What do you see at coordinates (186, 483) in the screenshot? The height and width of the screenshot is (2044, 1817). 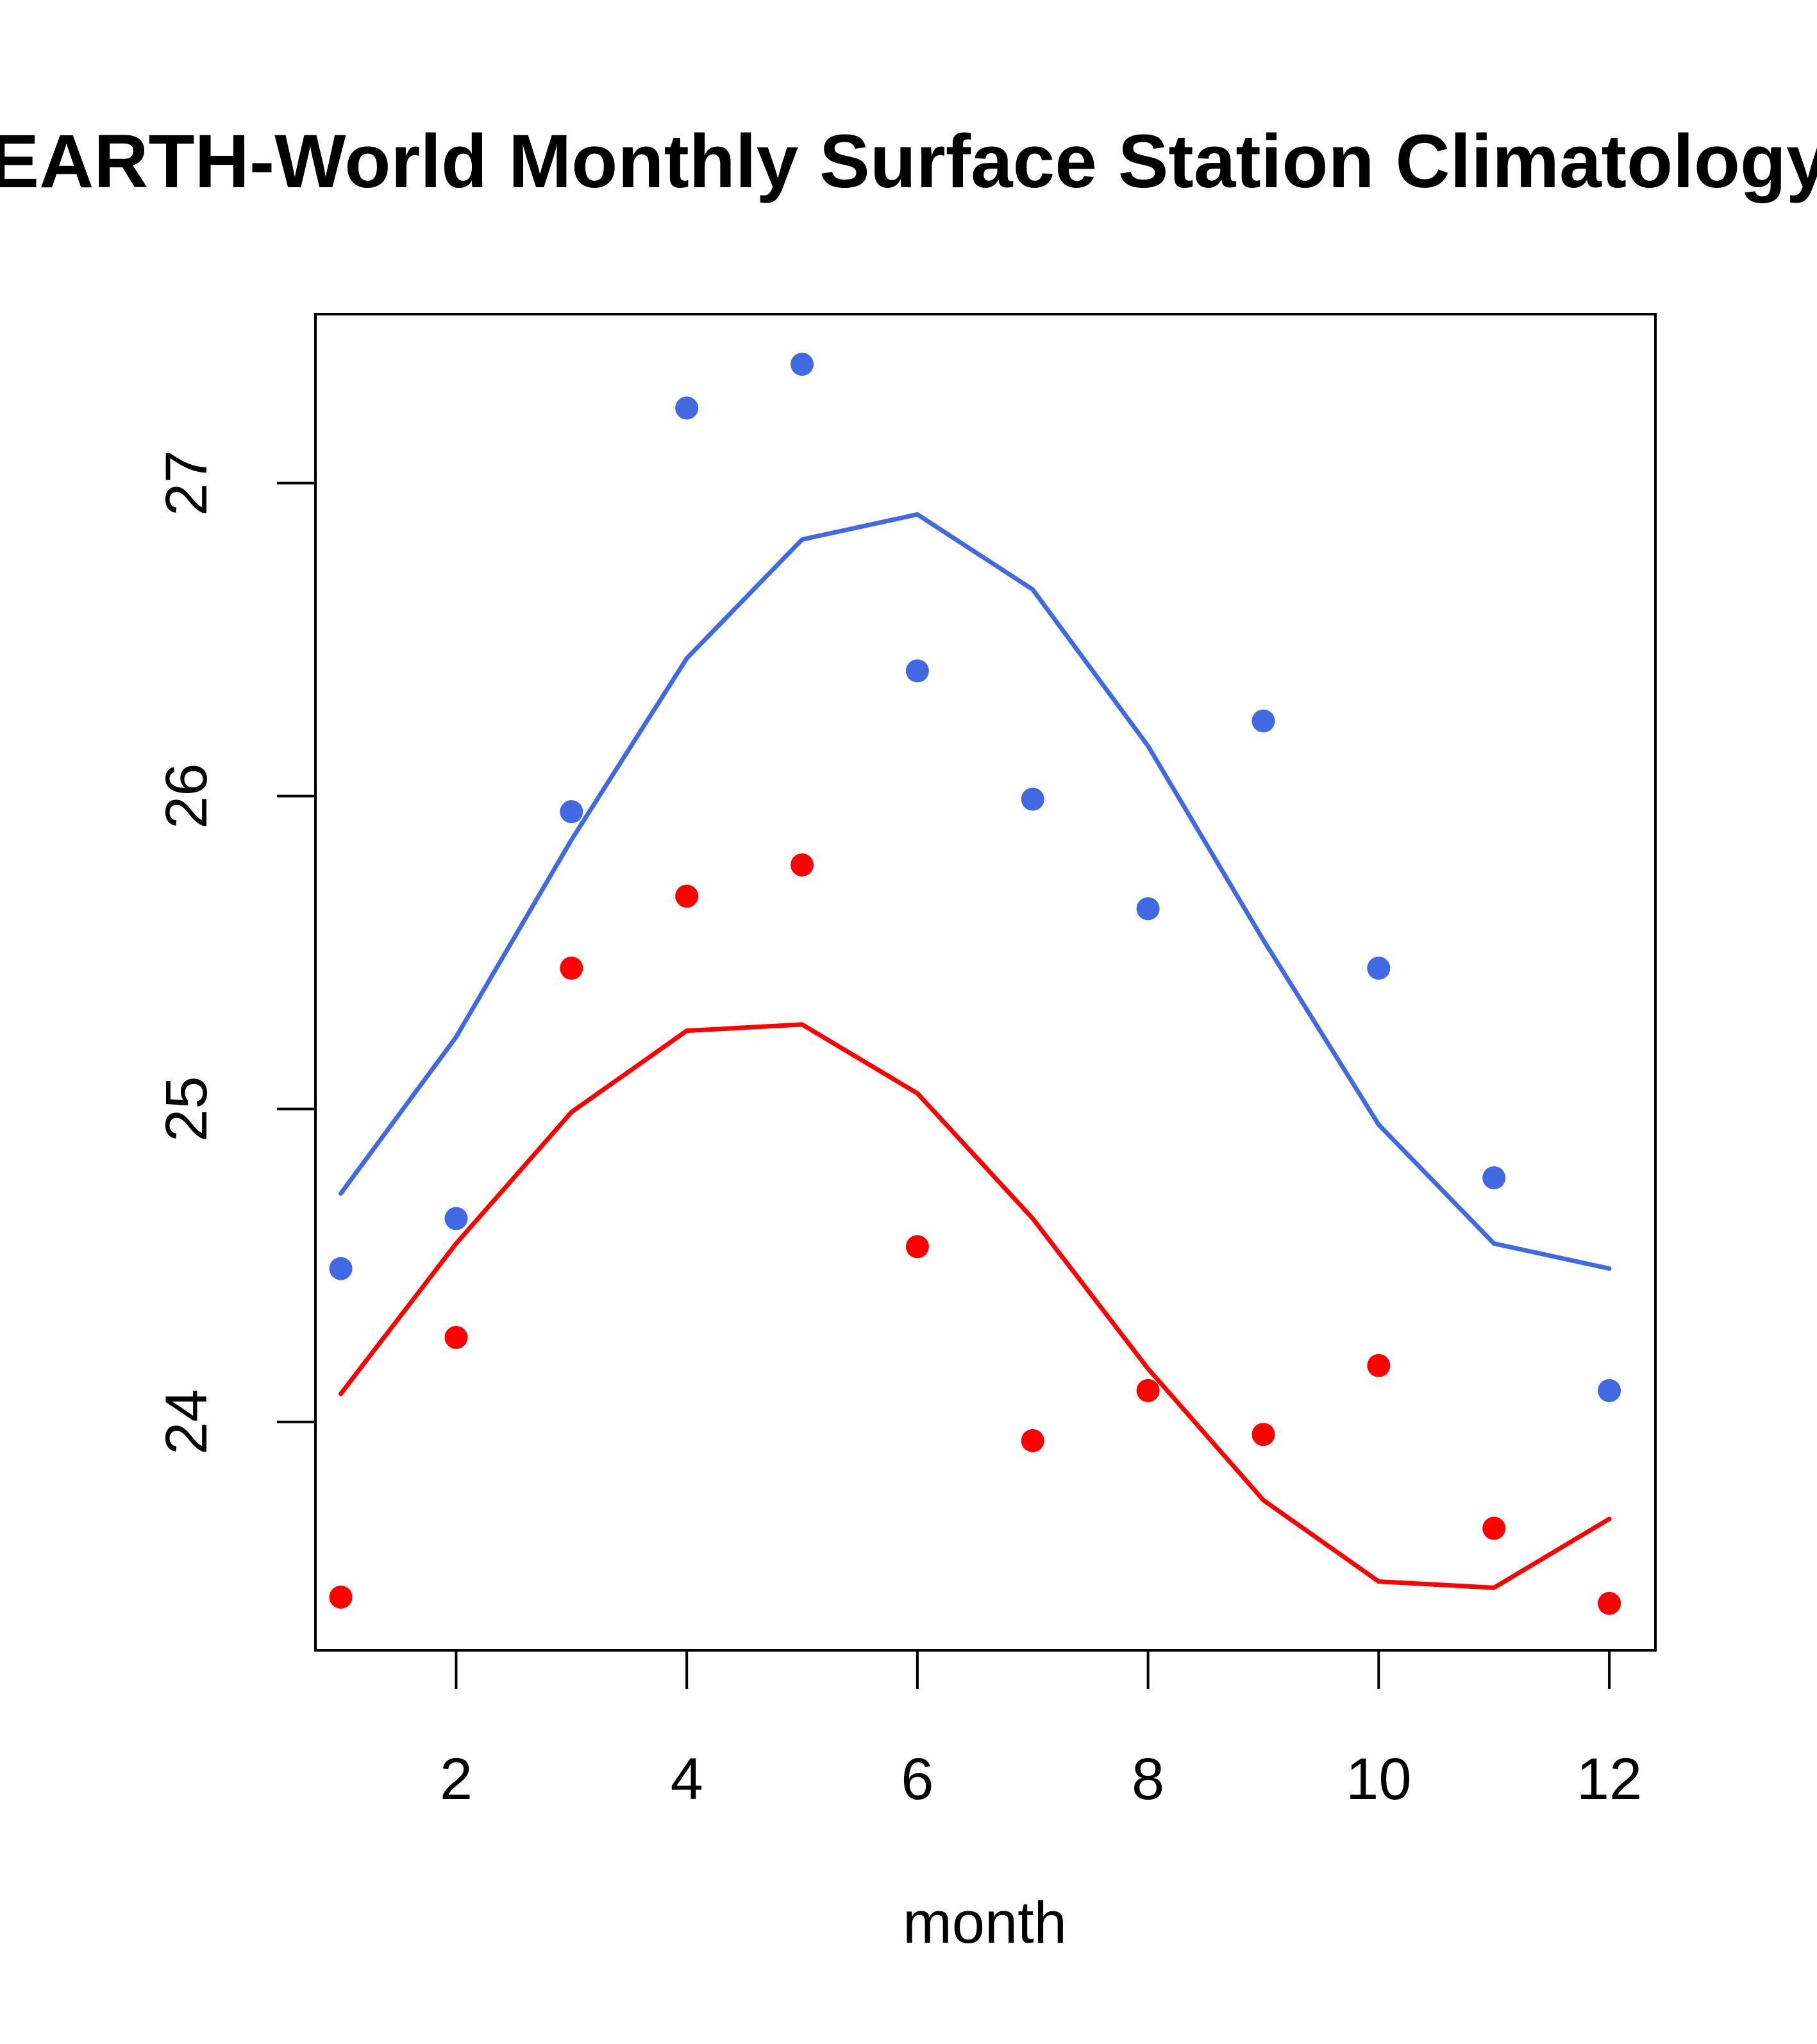 I see `y-tick-label: 27` at bounding box center [186, 483].